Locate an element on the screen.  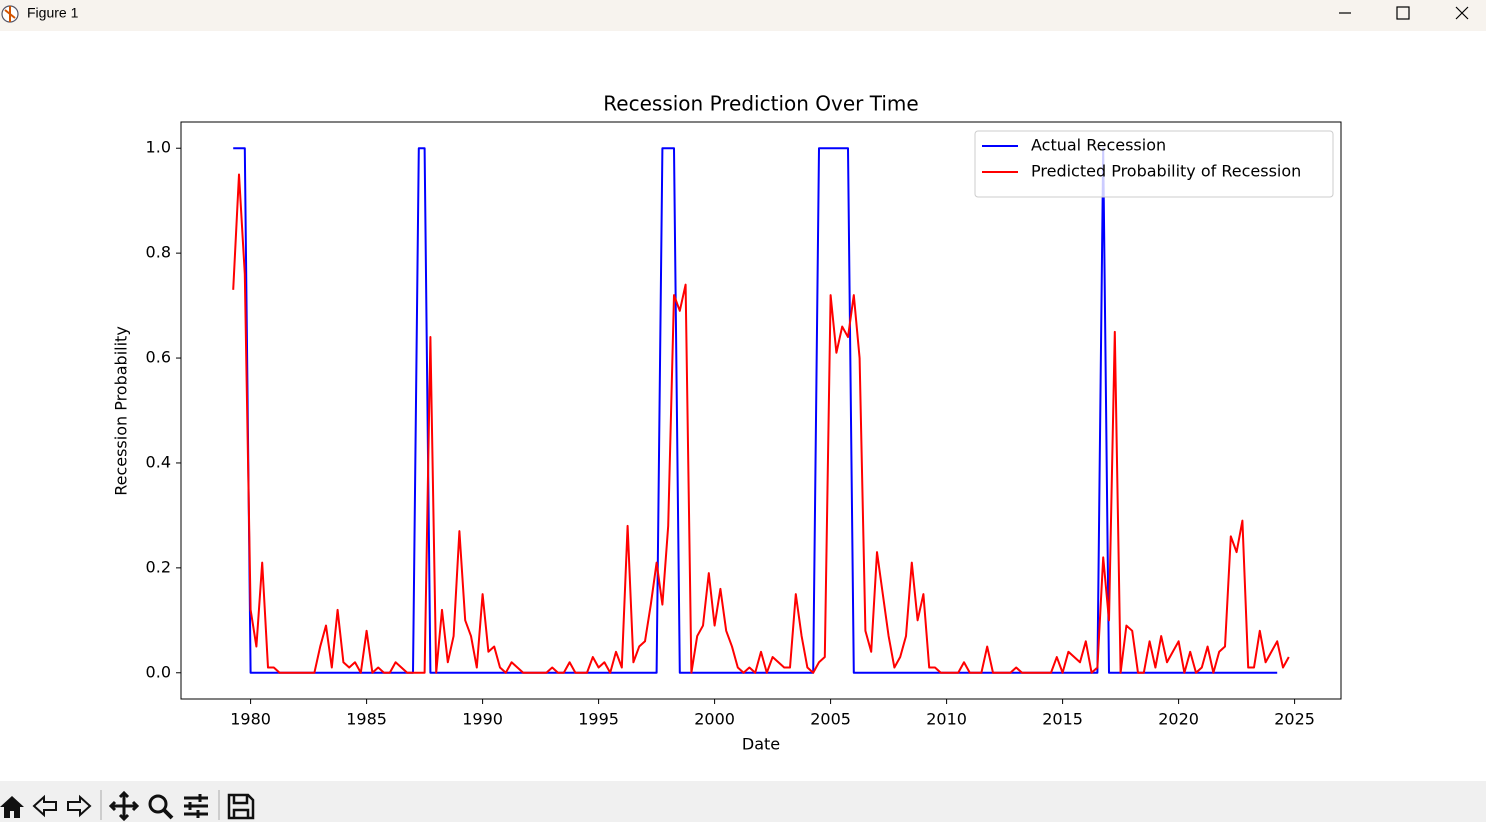
x-tick-label: 2000 is located at coordinates (714, 719).